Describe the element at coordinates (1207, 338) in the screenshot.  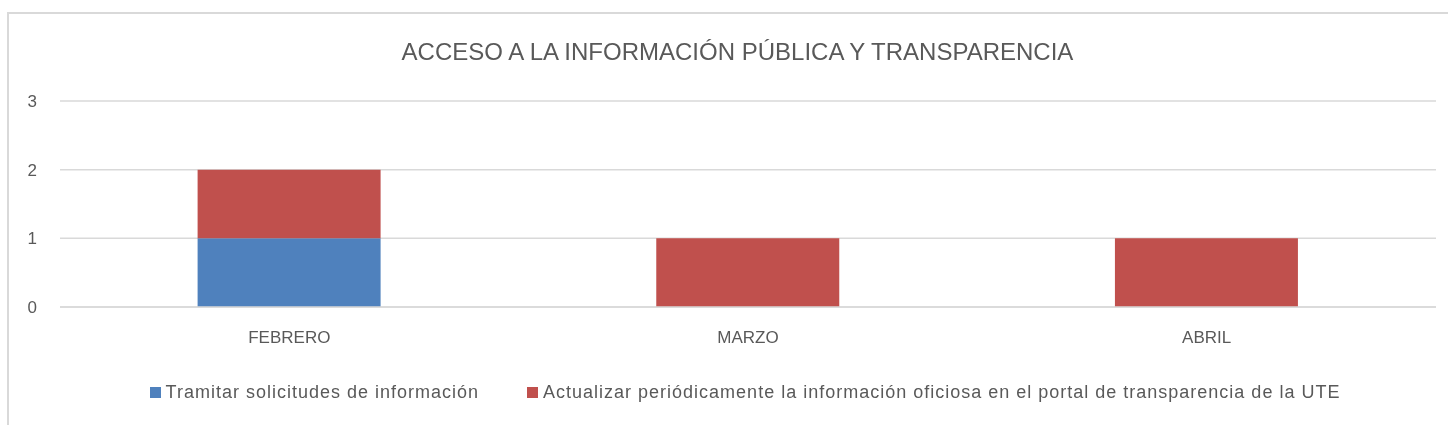
I see `x-tick-label: ABRIL` at that location.